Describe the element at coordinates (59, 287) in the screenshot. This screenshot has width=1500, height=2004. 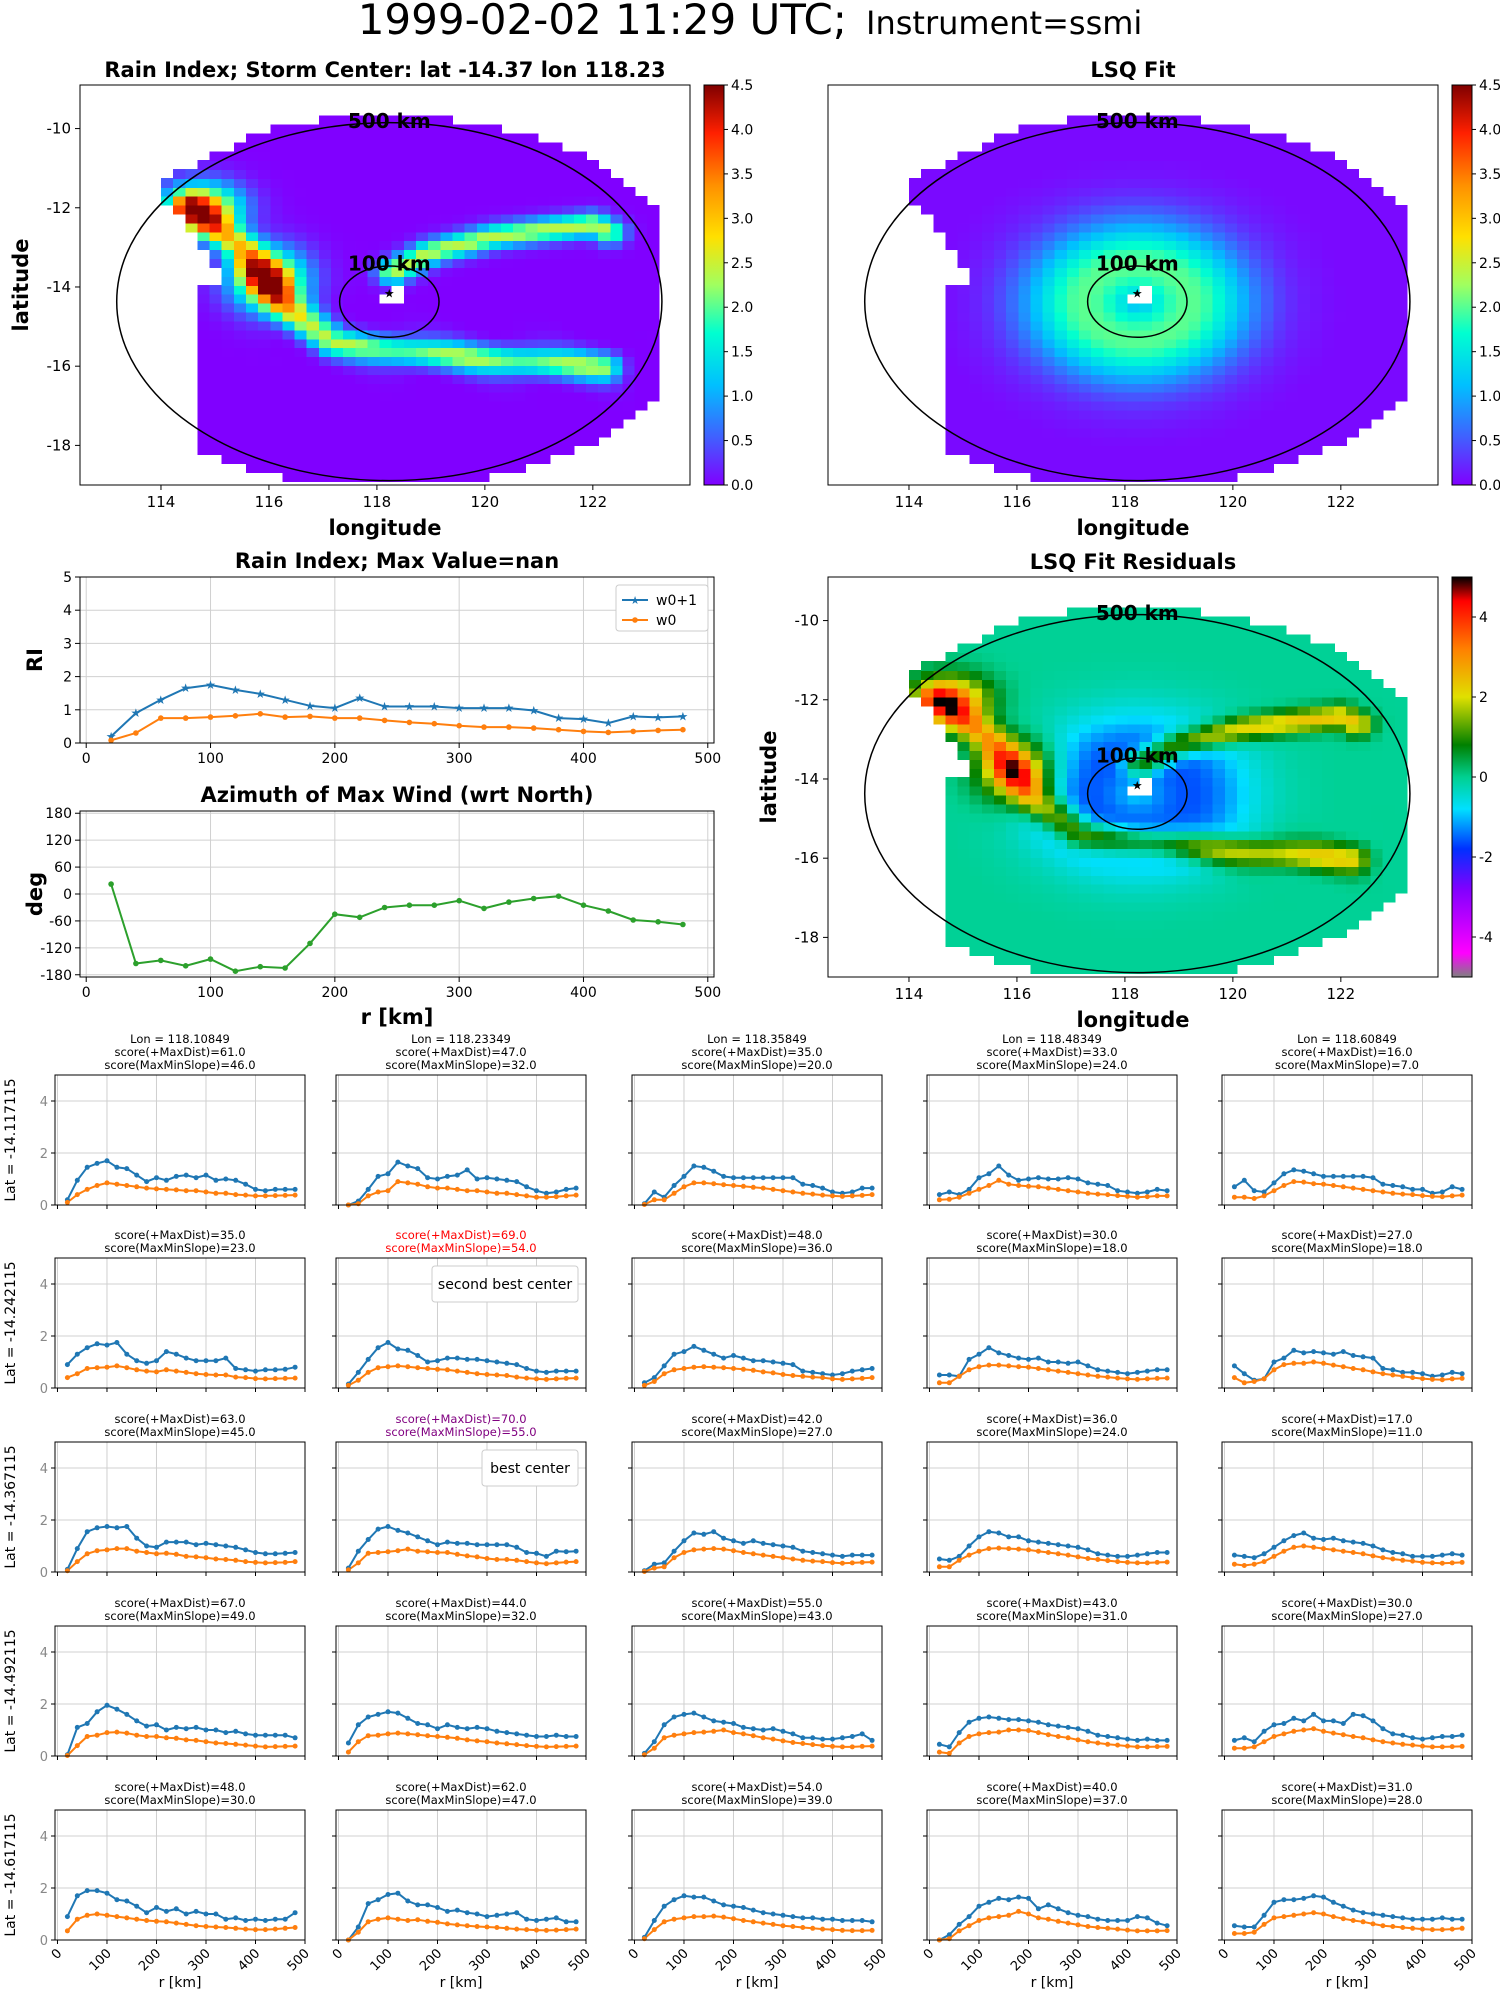
I see `y-tick-label: -14` at that location.